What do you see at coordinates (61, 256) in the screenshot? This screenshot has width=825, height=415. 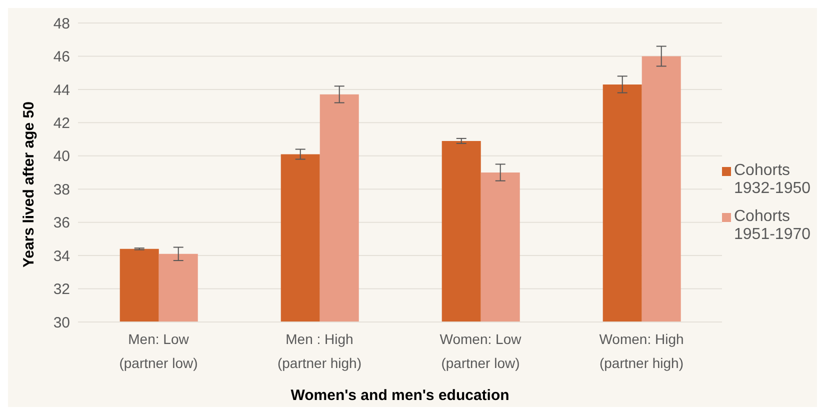 I see `y-tick-label: 34` at bounding box center [61, 256].